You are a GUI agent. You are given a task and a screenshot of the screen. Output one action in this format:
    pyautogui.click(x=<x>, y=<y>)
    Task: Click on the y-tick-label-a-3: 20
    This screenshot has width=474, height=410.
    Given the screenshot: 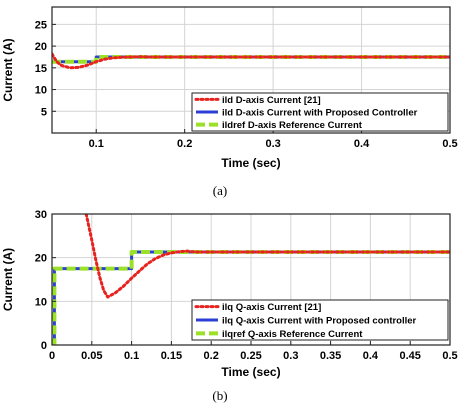 What is the action you would take?
    pyautogui.click(x=41, y=47)
    